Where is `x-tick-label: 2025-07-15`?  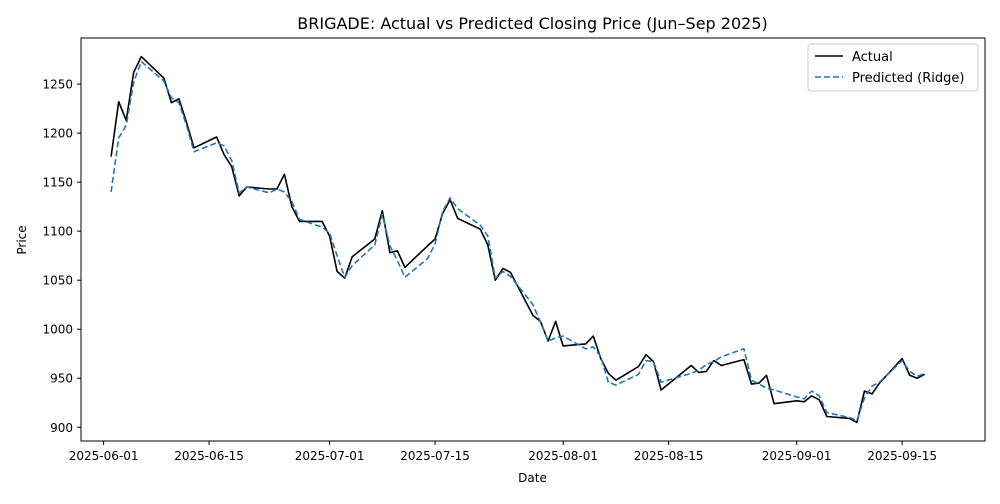
x-tick-label: 2025-07-15 is located at coordinates (435, 456).